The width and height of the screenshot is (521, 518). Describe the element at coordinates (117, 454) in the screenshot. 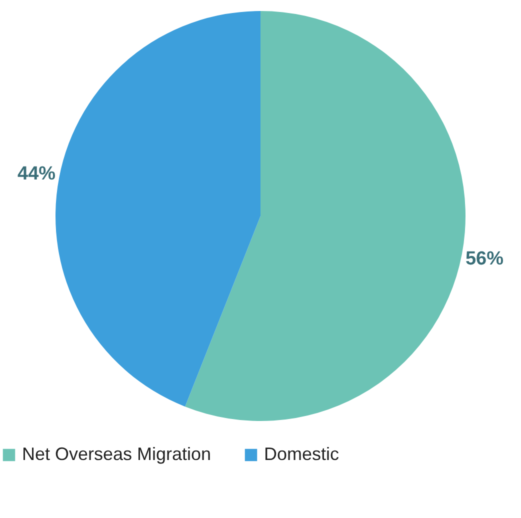

I see `legend-label: Net Overseas Migration` at that location.